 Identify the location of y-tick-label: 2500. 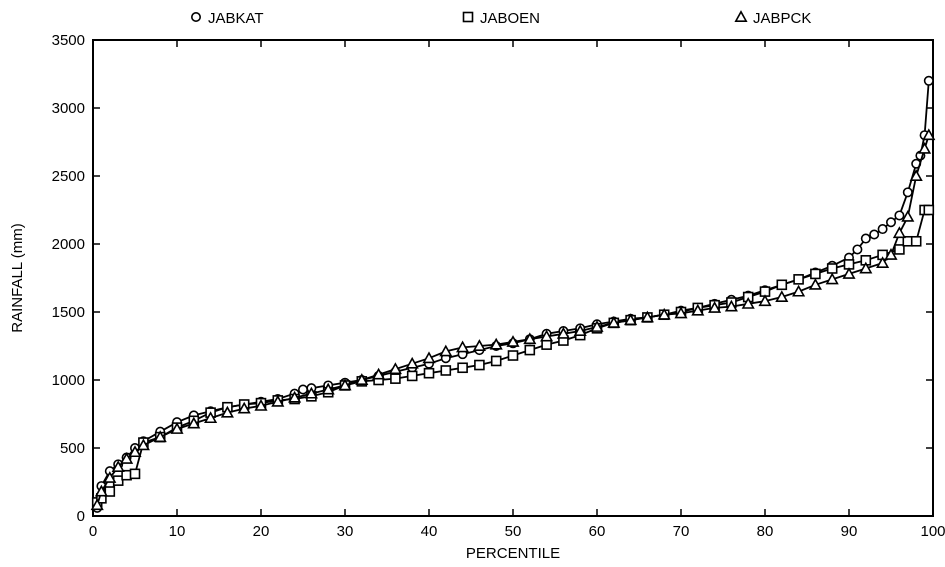
(68, 176).